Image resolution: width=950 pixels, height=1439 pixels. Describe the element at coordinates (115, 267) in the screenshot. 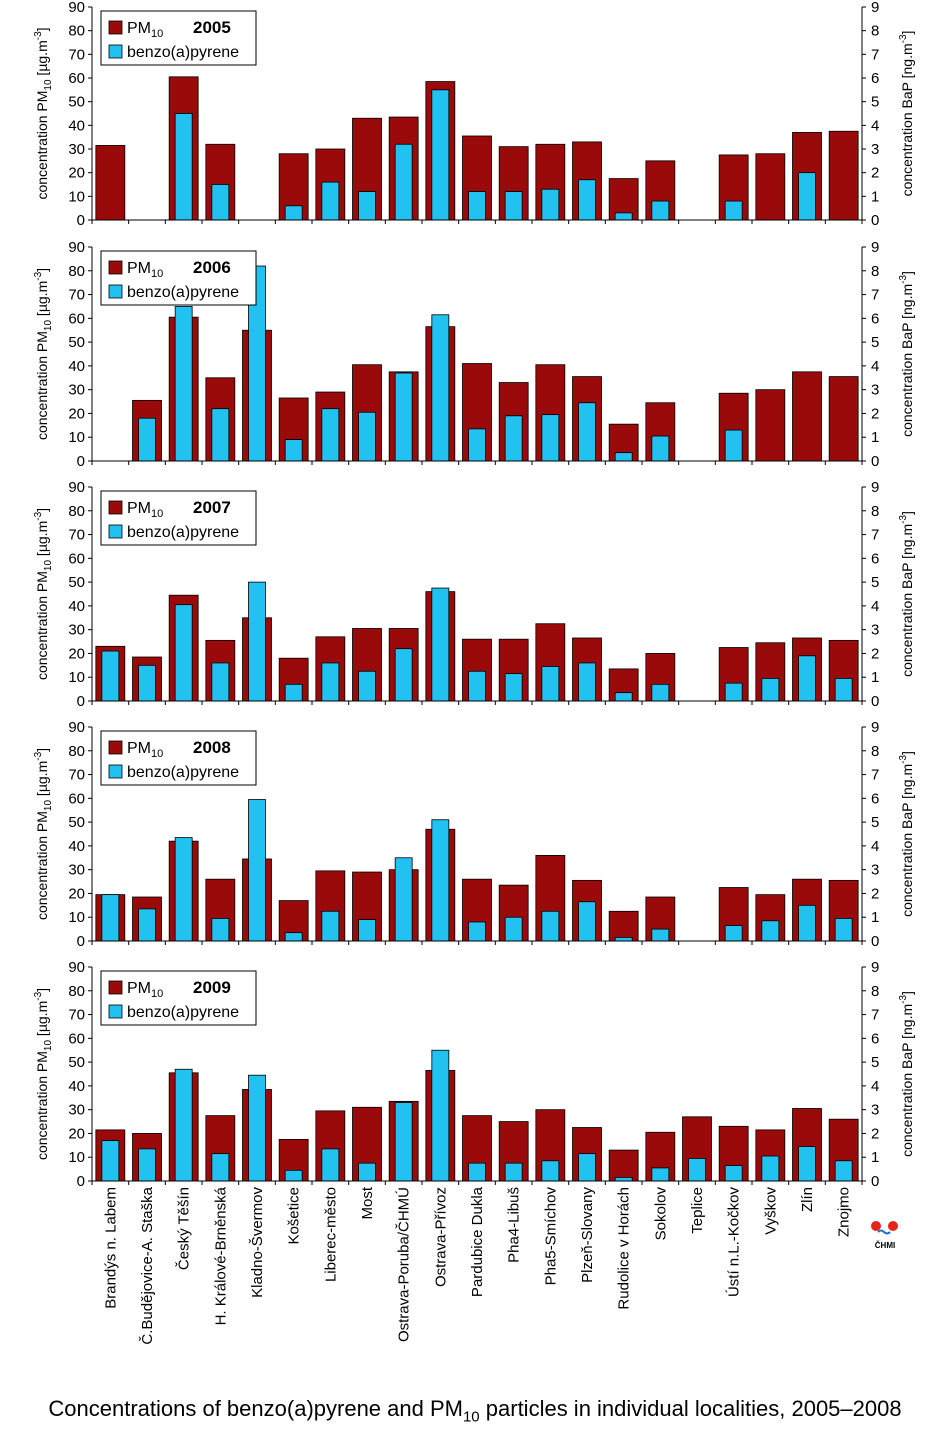

I see `legend-pm10-swatch` at that location.